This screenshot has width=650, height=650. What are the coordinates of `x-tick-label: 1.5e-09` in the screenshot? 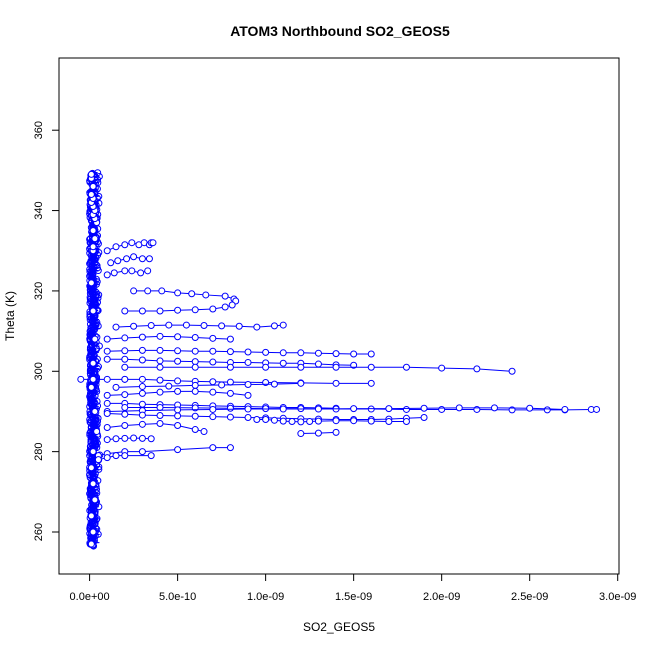 It's located at (353, 597).